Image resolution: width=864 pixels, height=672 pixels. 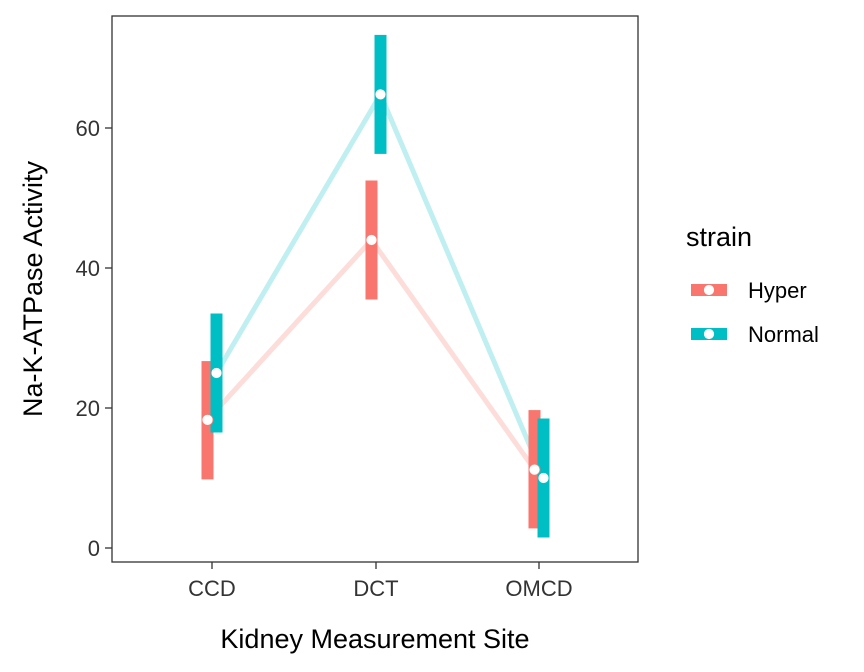 I want to click on x-tick-label: OMCD, so click(x=538, y=588).